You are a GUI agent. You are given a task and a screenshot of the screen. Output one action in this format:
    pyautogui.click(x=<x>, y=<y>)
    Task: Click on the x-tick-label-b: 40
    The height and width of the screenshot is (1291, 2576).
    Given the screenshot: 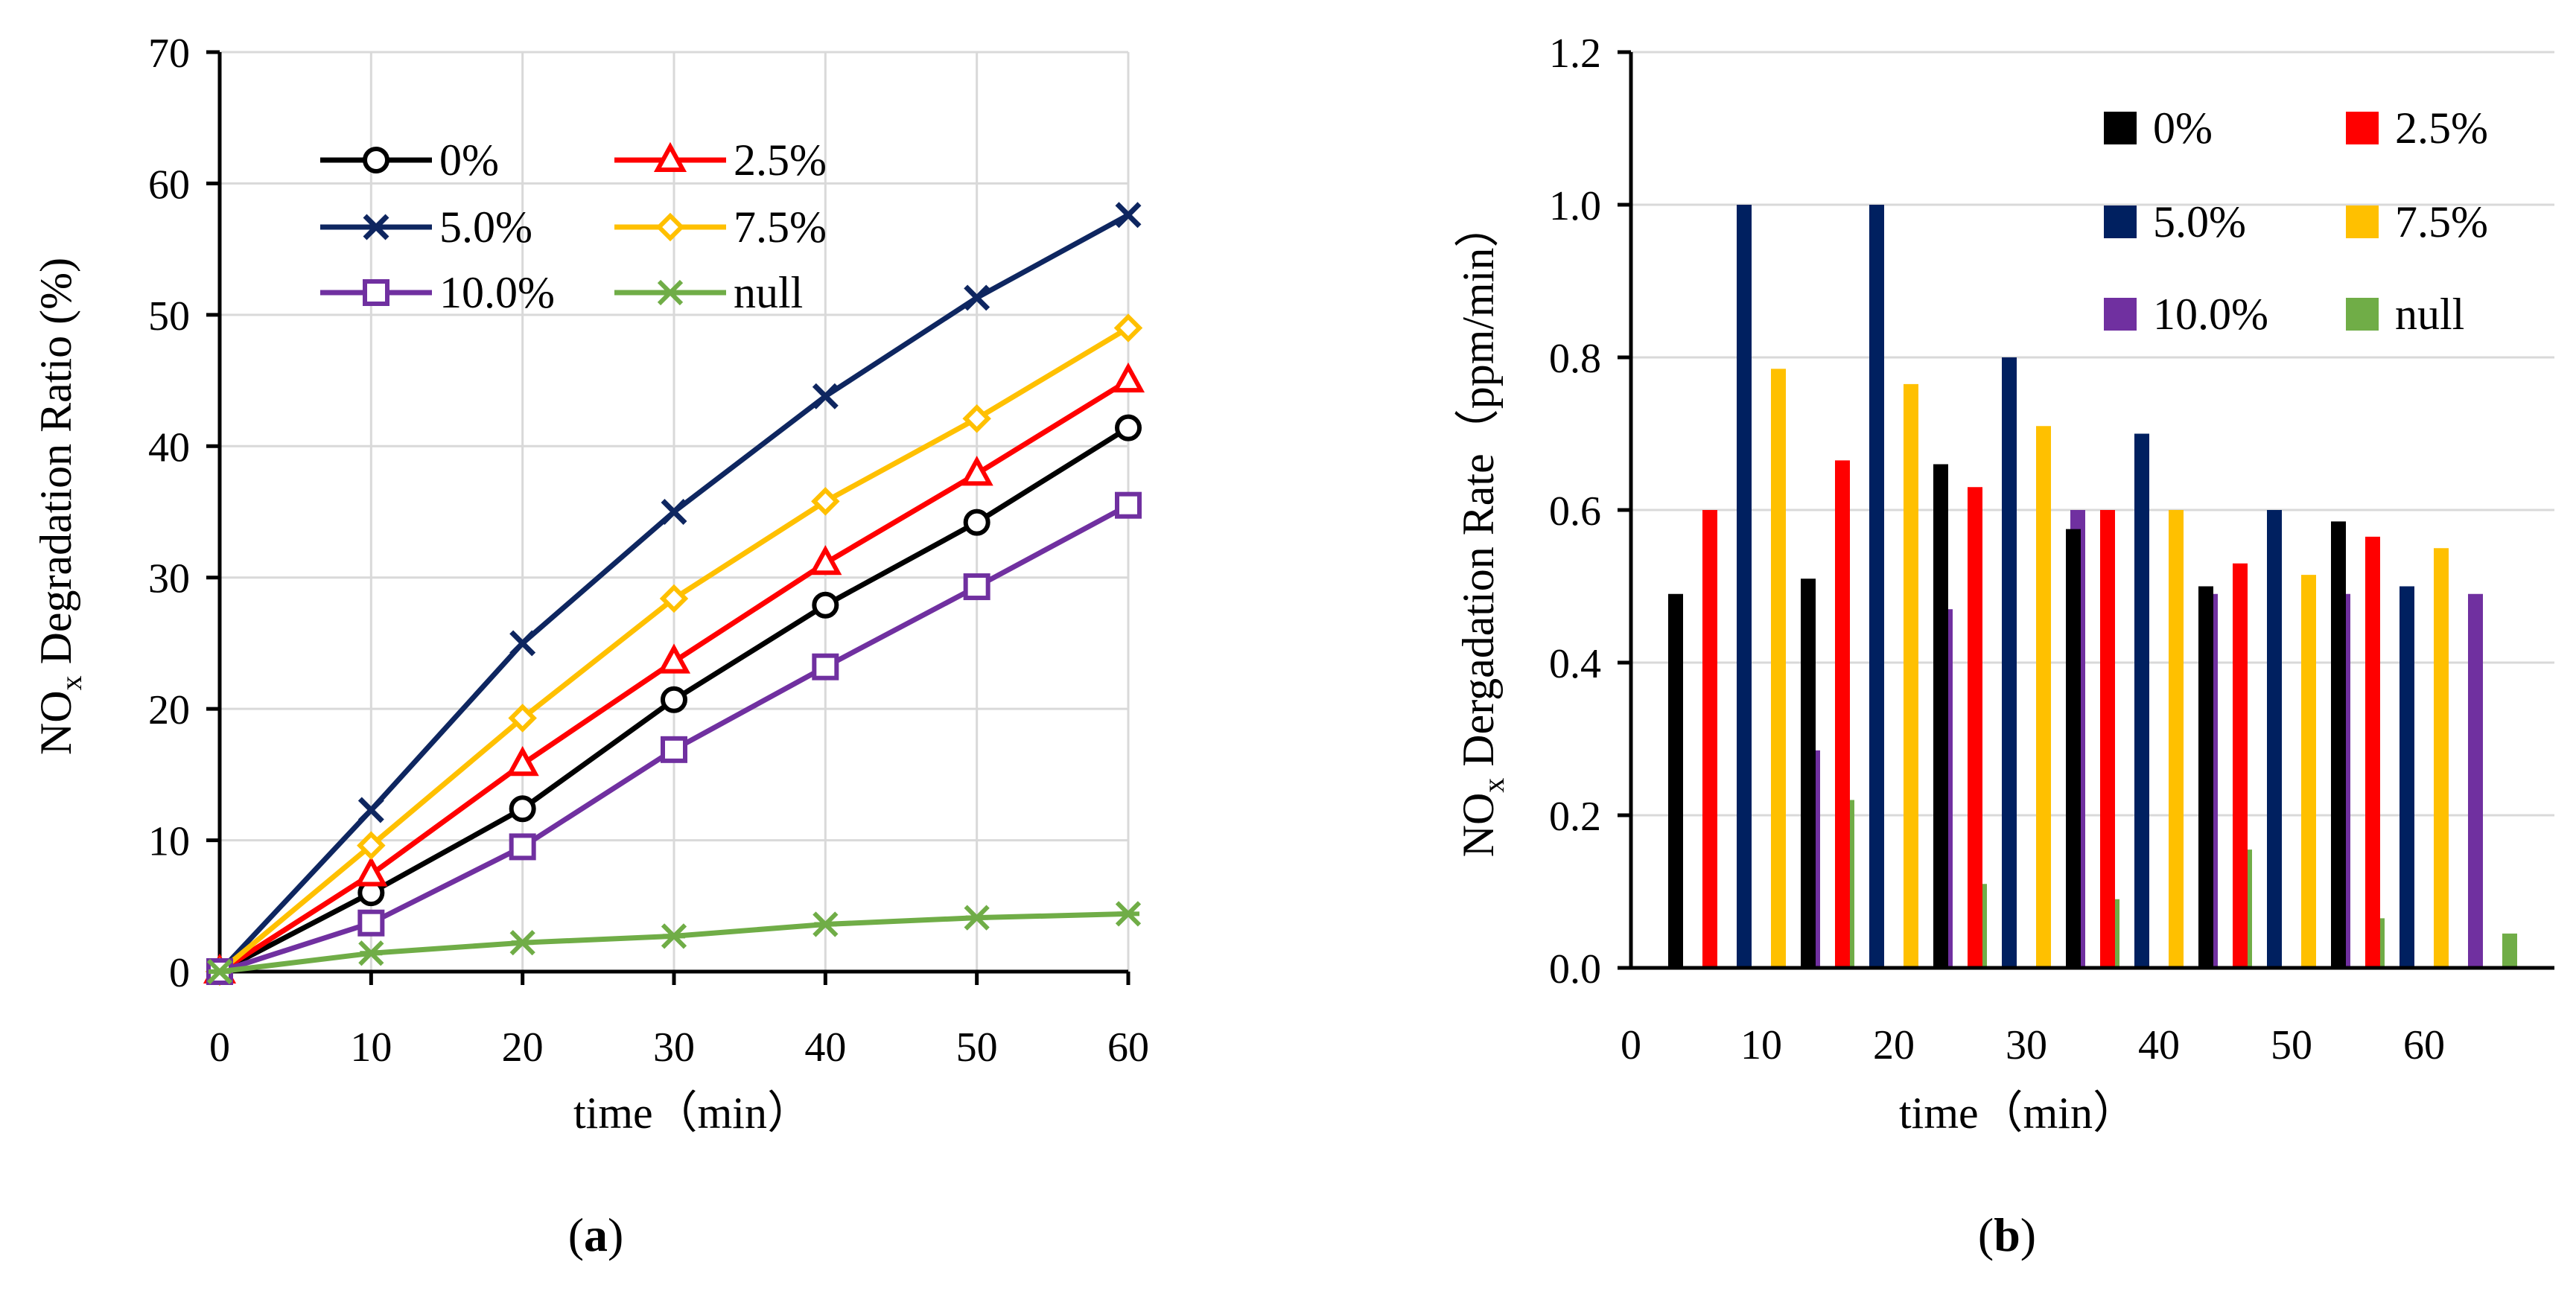 What is the action you would take?
    pyautogui.click(x=2159, y=1045)
    